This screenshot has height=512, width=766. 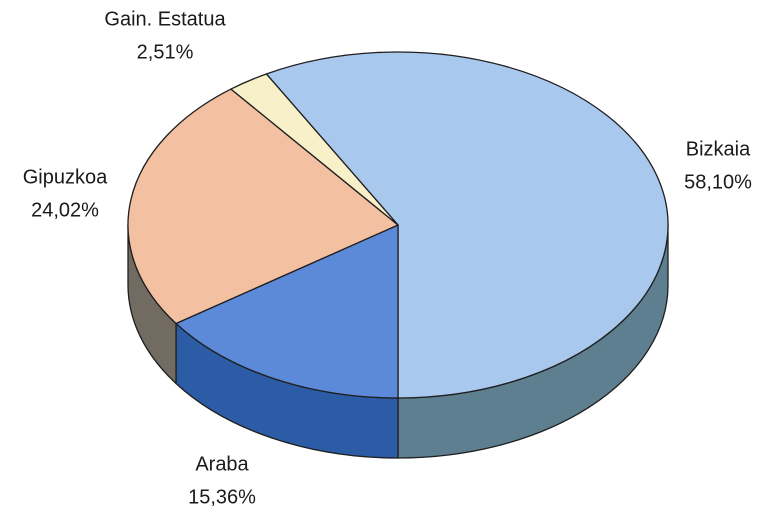 I want to click on slice-label: Bizkaia, so click(x=718, y=149).